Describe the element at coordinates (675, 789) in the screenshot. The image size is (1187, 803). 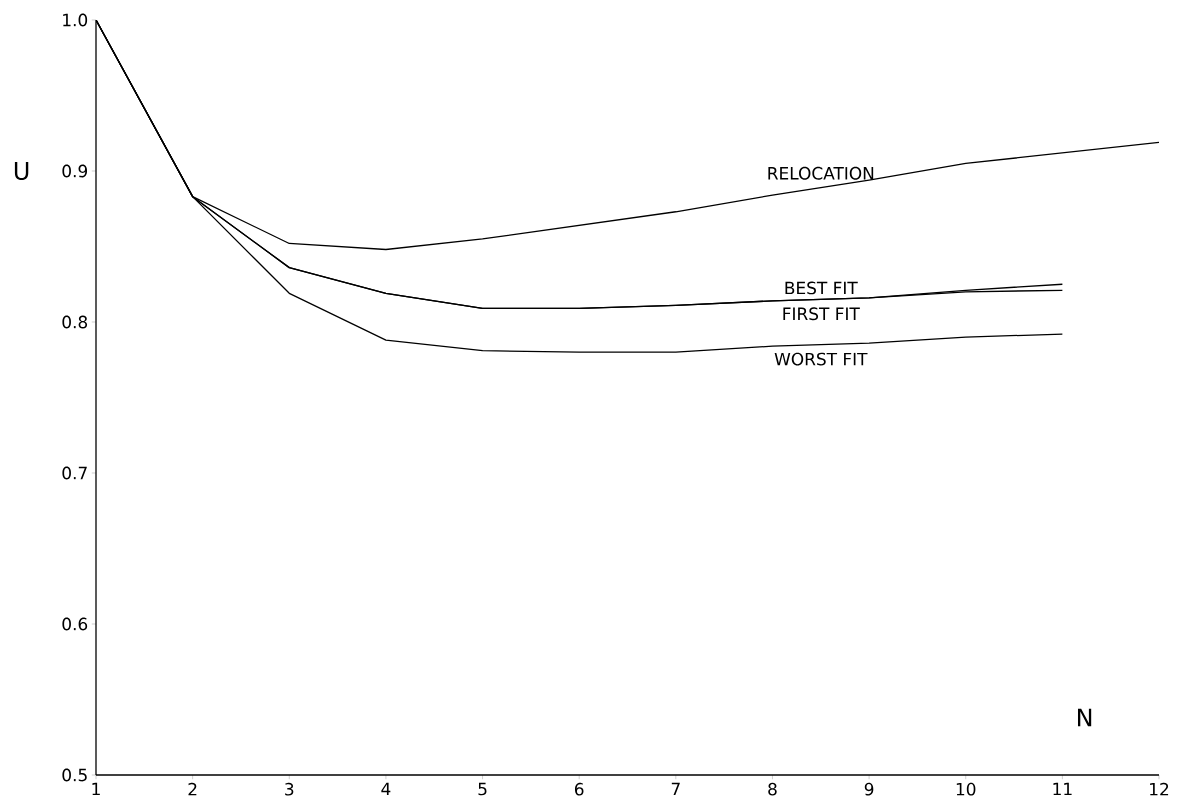
I see `x-tick-label: 7` at that location.